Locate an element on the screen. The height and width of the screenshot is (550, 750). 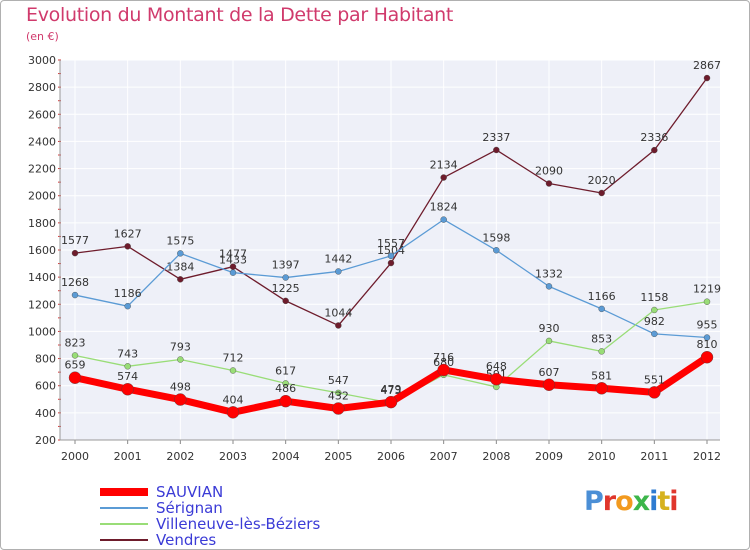
x-tick-label: 2012 is located at coordinates (707, 456).